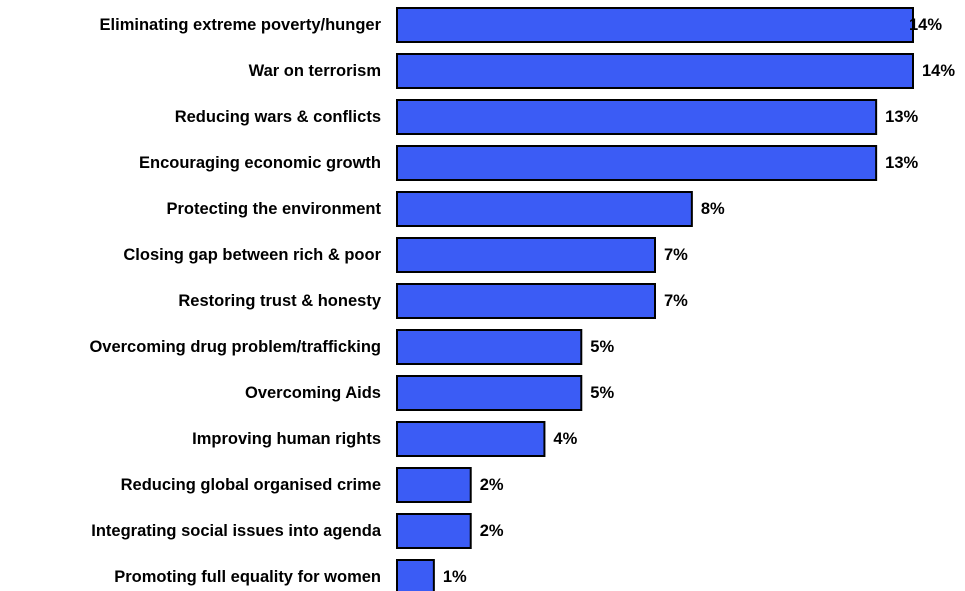  I want to click on value-label: 1%, so click(455, 577).